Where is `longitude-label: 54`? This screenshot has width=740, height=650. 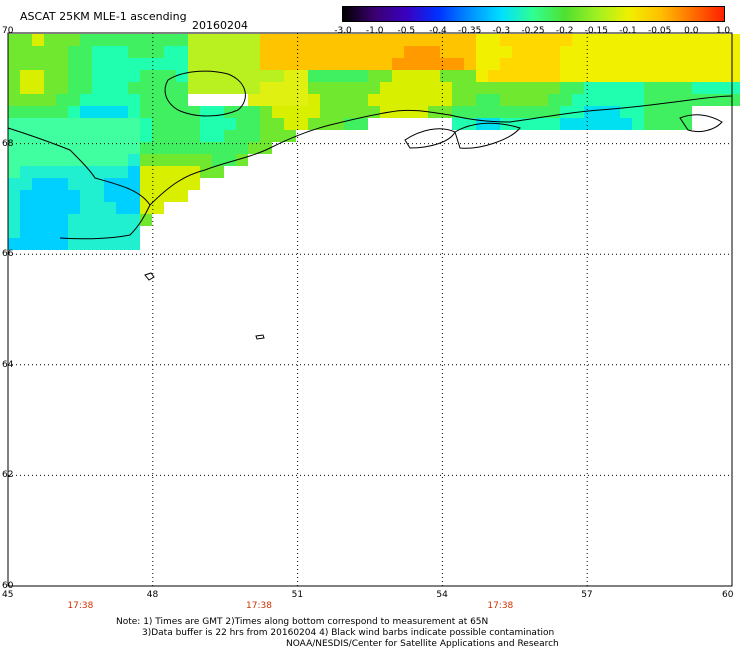 longitude-label: 54 is located at coordinates (442, 595).